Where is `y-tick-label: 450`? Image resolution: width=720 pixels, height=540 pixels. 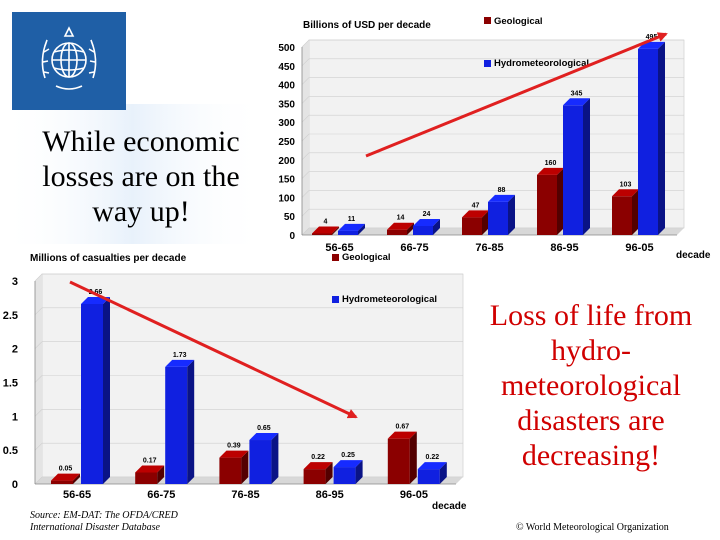
y-tick-label: 450 is located at coordinates (286, 67).